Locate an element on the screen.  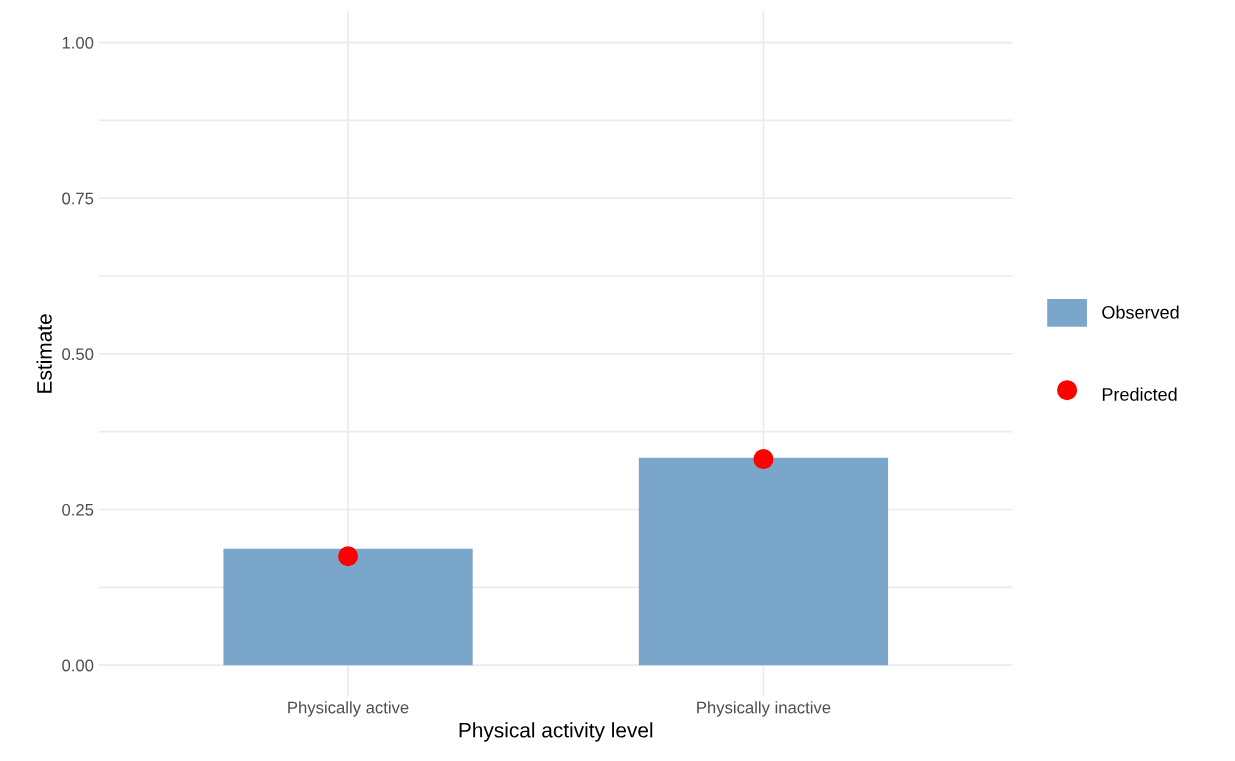
legend-label: Predicted is located at coordinates (1139, 394).